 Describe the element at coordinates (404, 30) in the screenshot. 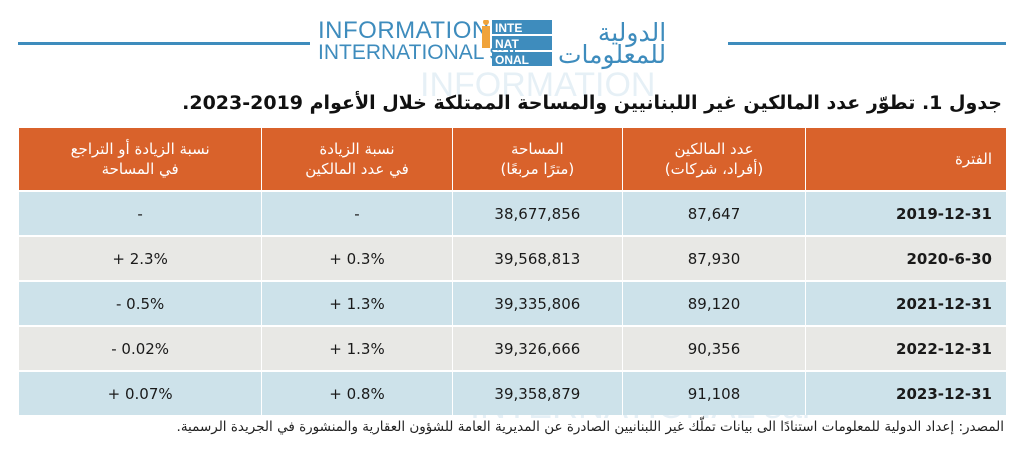

I see `logo-en-line1: INFORMATION` at that location.